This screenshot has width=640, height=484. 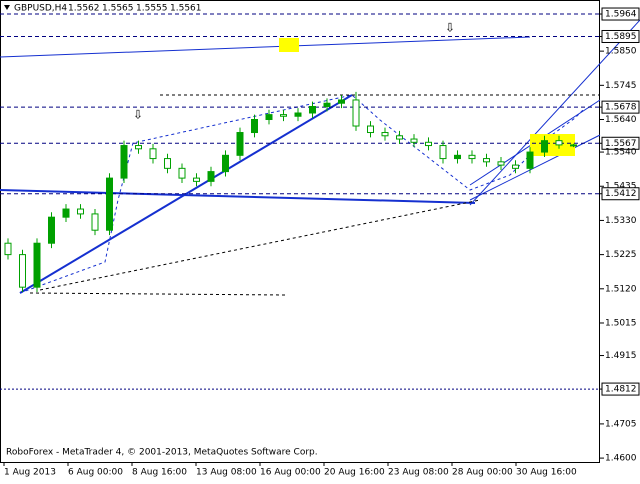 I want to click on y-tick-label: 1.4705, so click(x=621, y=424).